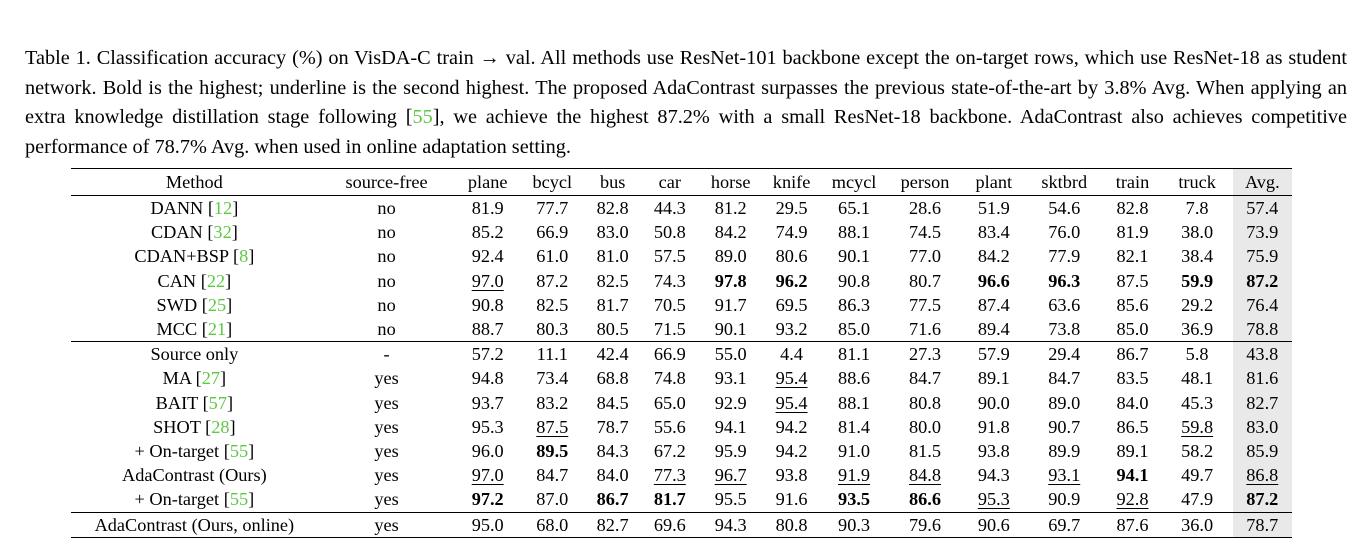 This screenshot has width=1372, height=554. I want to click on caption-citation-link: 55, so click(422, 117).